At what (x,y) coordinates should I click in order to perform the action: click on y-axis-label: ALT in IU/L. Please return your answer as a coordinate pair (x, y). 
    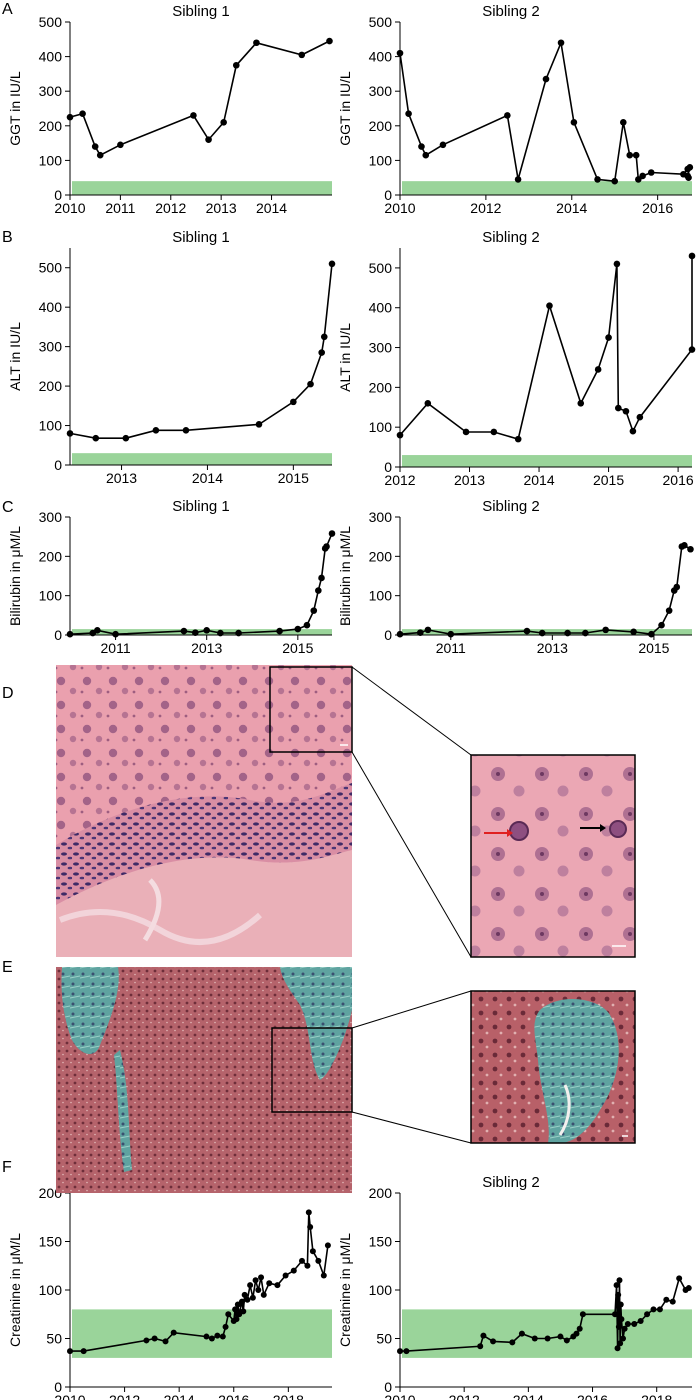
    Looking at the image, I should click on (15, 356).